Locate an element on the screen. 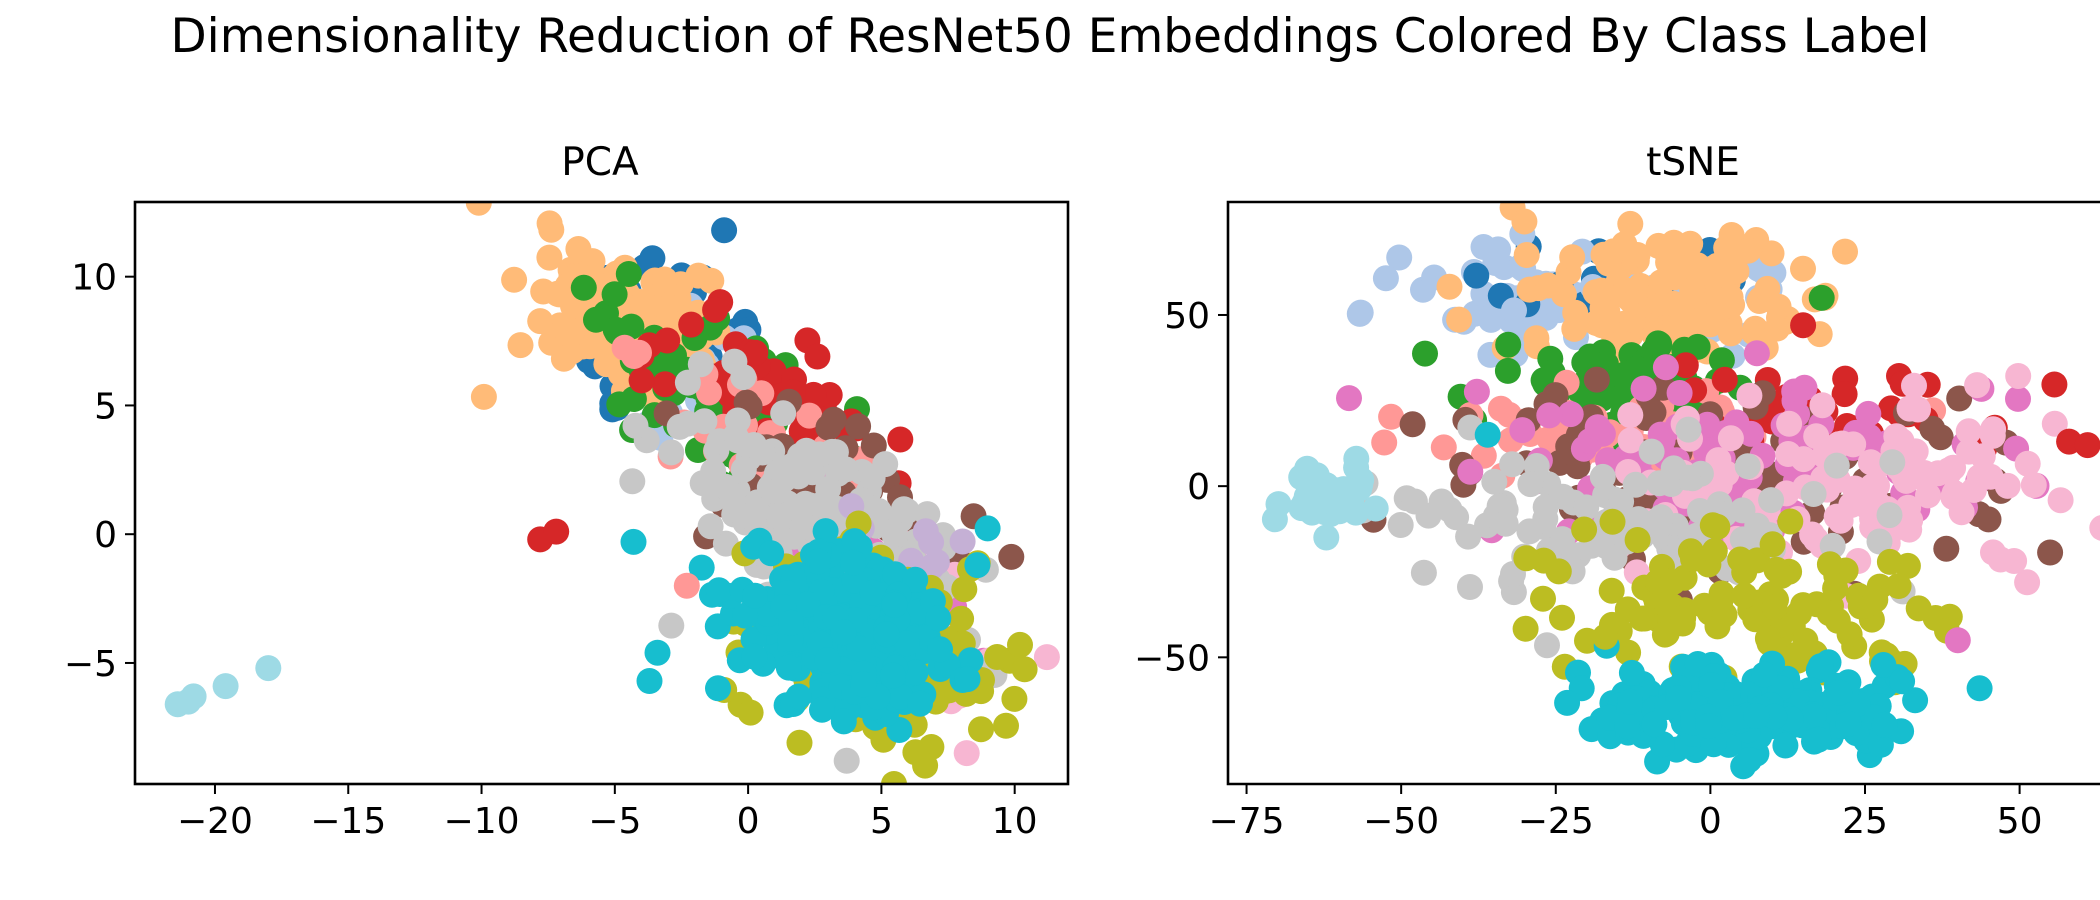  pca-x-tick-label: −5 is located at coordinates (614, 821).